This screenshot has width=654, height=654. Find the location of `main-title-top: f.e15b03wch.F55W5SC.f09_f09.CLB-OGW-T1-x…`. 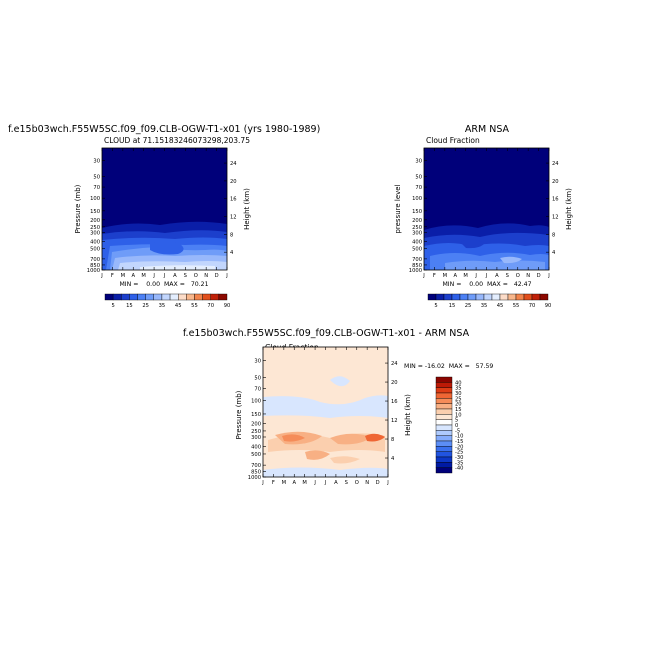

main-title-top: f.e15b03wch.F55W5SC.f09_f09.CLB-OGW-T1-x… is located at coordinates (164, 129).